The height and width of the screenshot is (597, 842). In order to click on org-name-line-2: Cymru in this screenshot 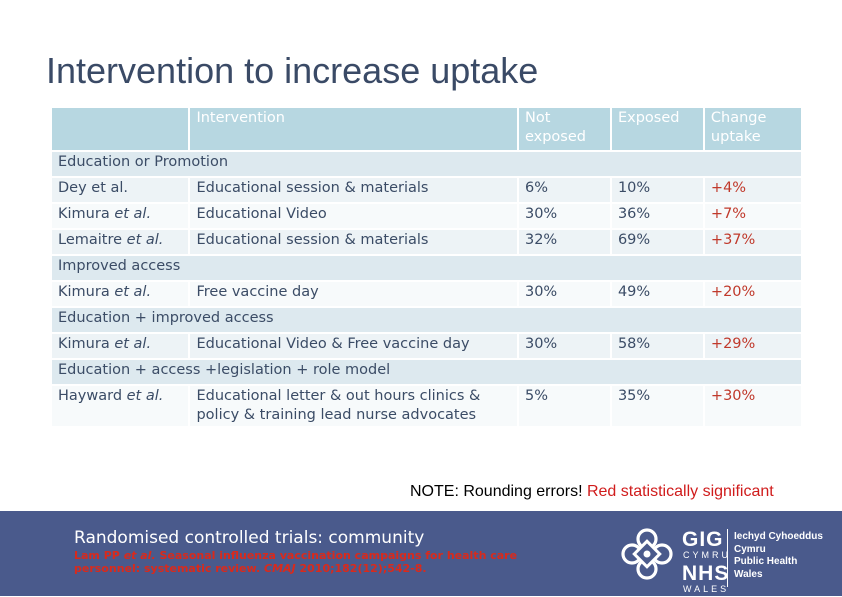, I will do `click(750, 549)`.